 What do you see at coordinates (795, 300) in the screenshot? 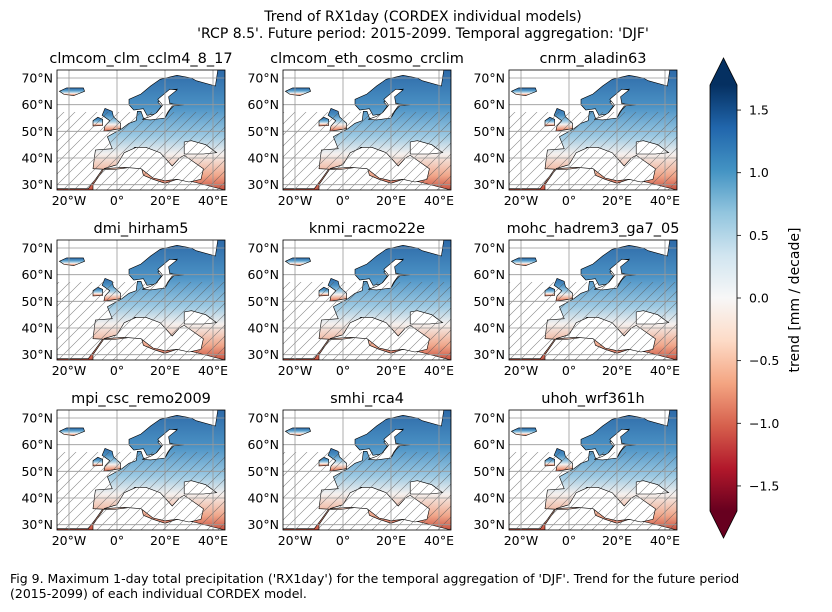
I see `colorbar-label: trend [mm / decade]` at bounding box center [795, 300].